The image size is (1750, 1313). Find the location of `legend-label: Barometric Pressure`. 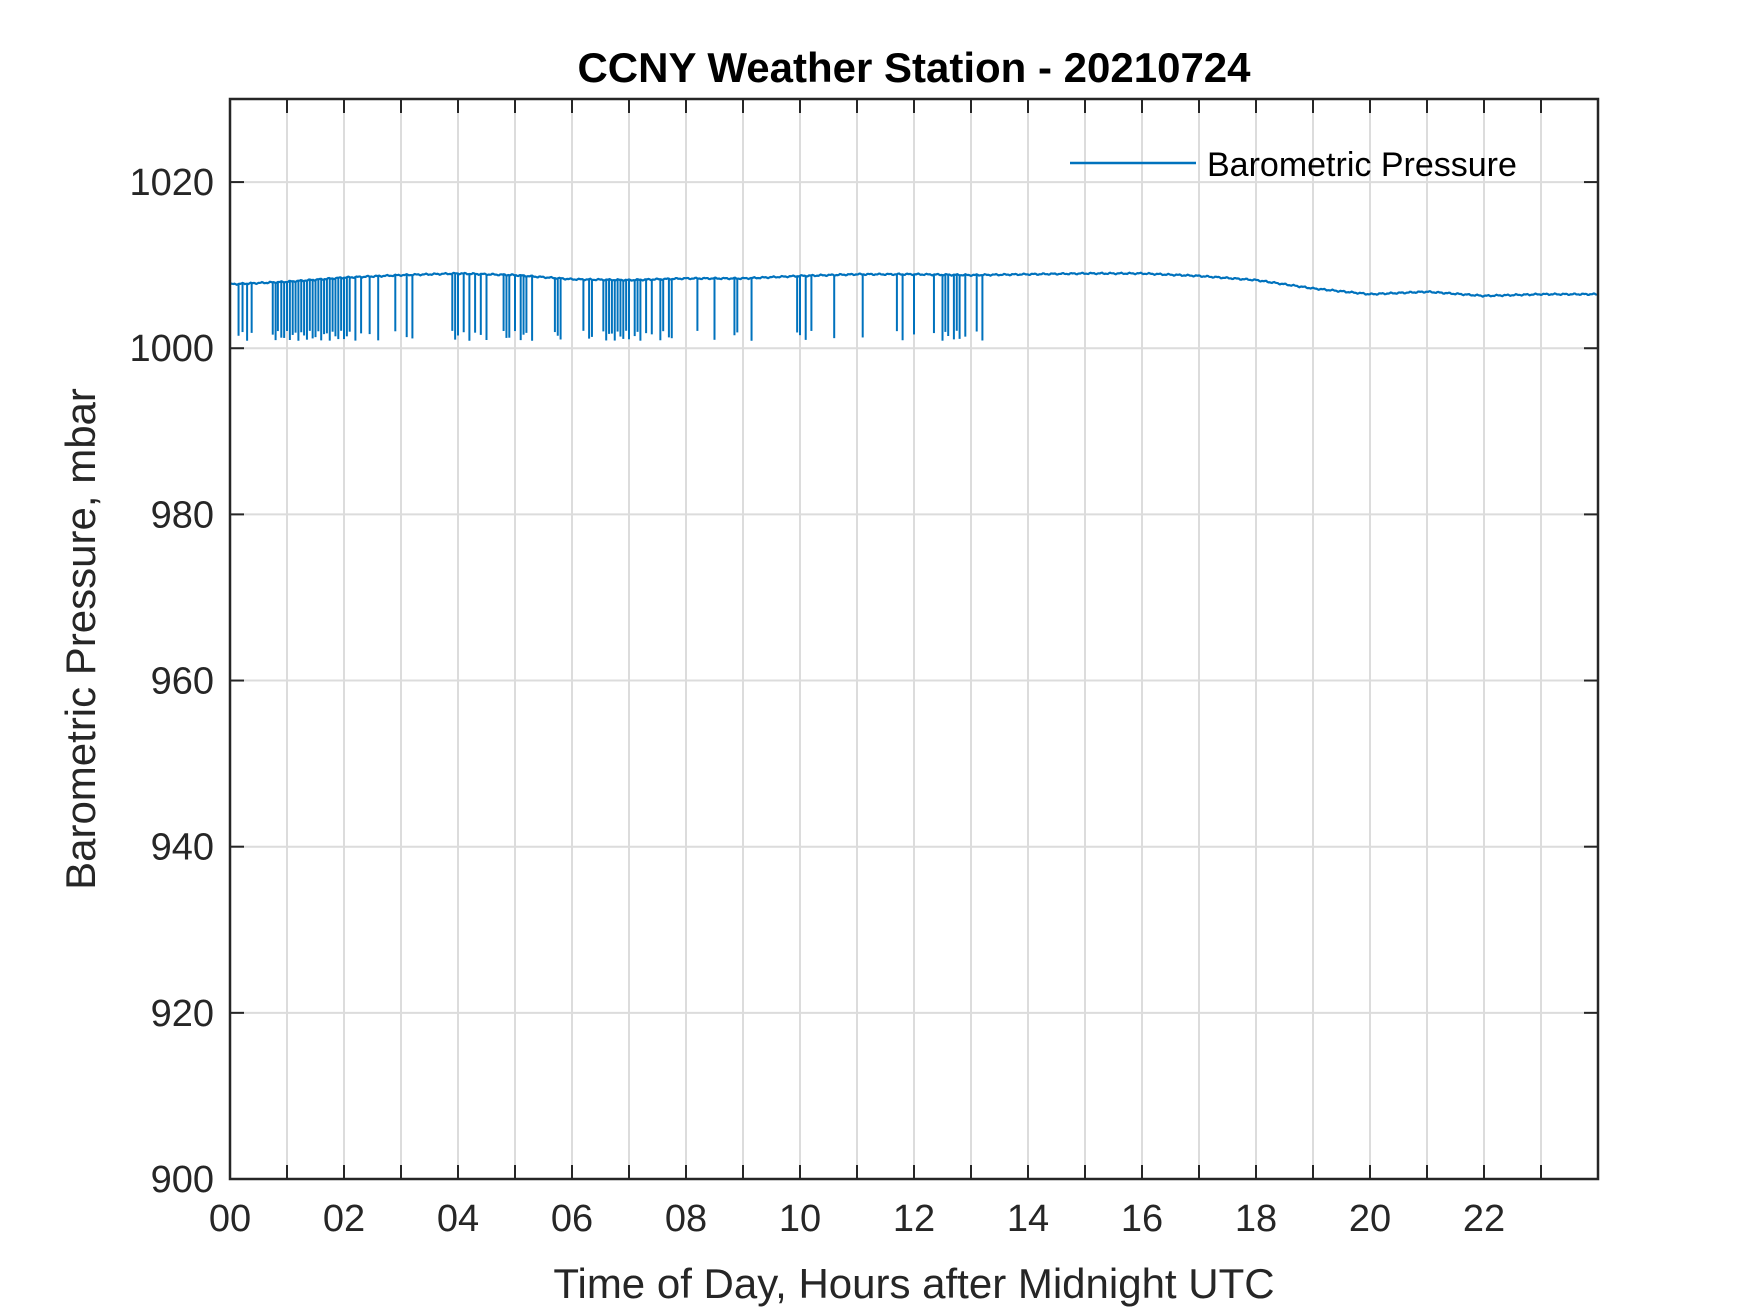

legend-label: Barometric Pressure is located at coordinates (1362, 165).